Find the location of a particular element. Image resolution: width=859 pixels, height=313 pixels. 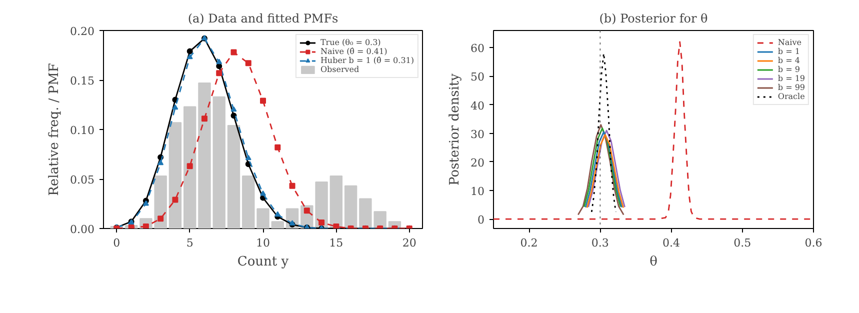

y-tick-label: 10 is located at coordinates (477, 191).